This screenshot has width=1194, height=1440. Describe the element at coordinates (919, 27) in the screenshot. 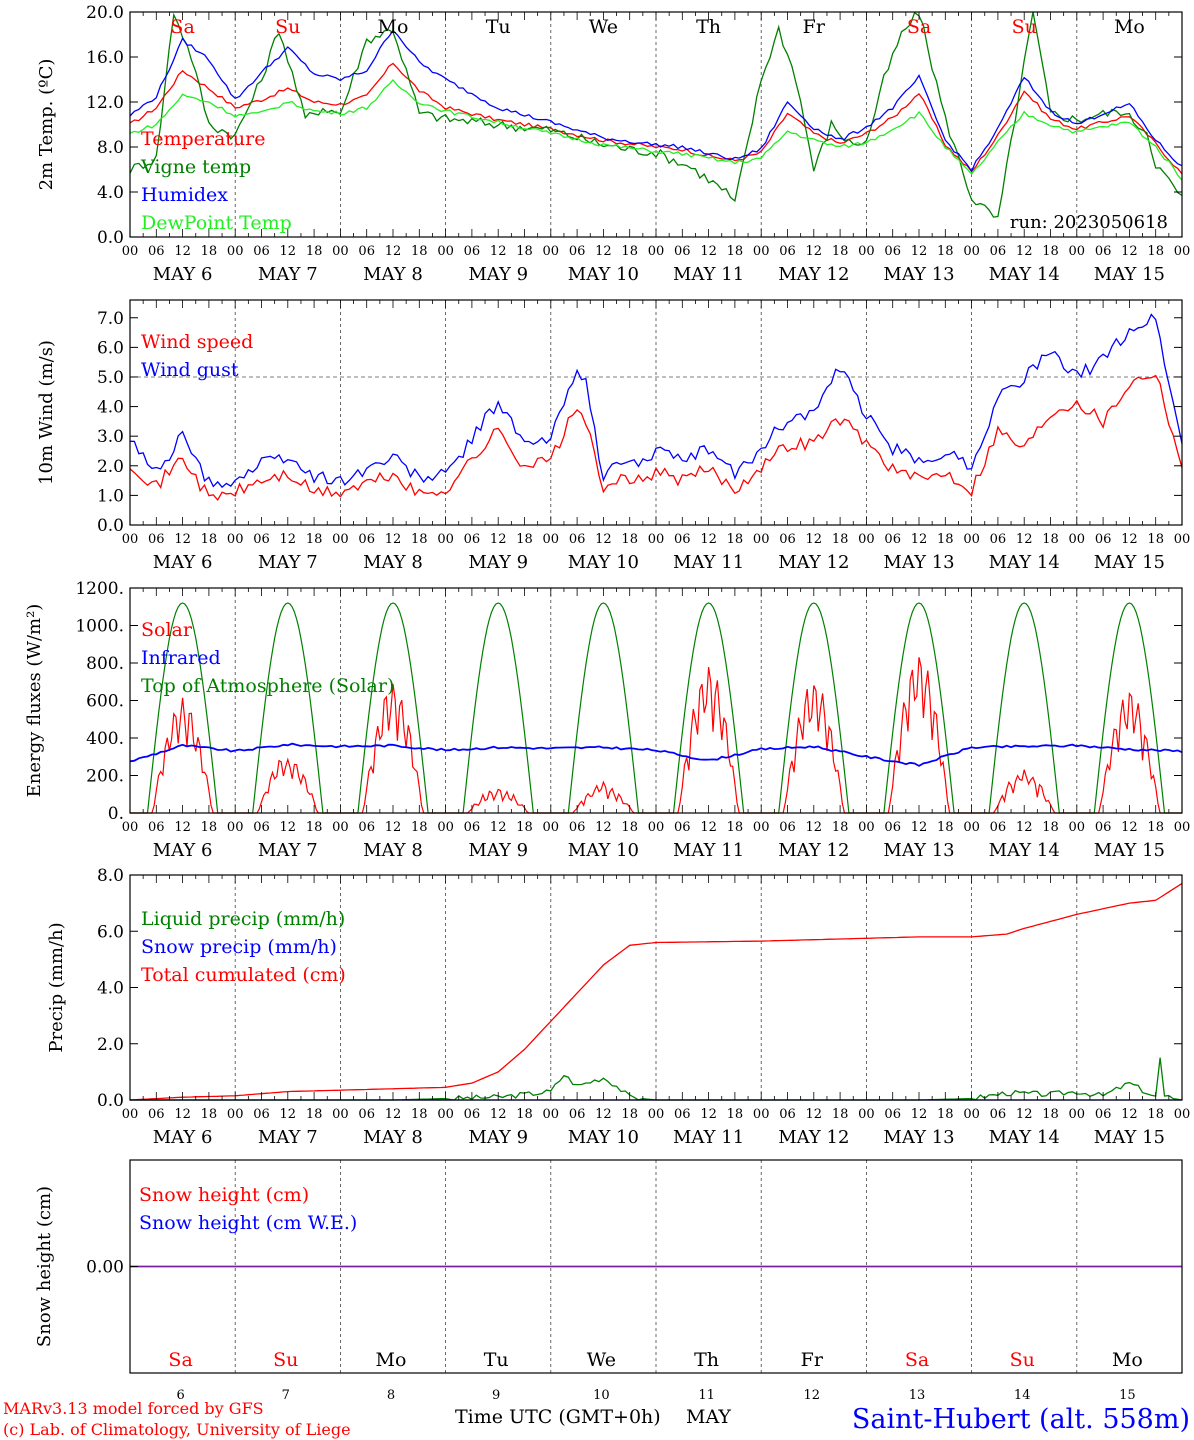

I see `weekday-label: Sa` at that location.